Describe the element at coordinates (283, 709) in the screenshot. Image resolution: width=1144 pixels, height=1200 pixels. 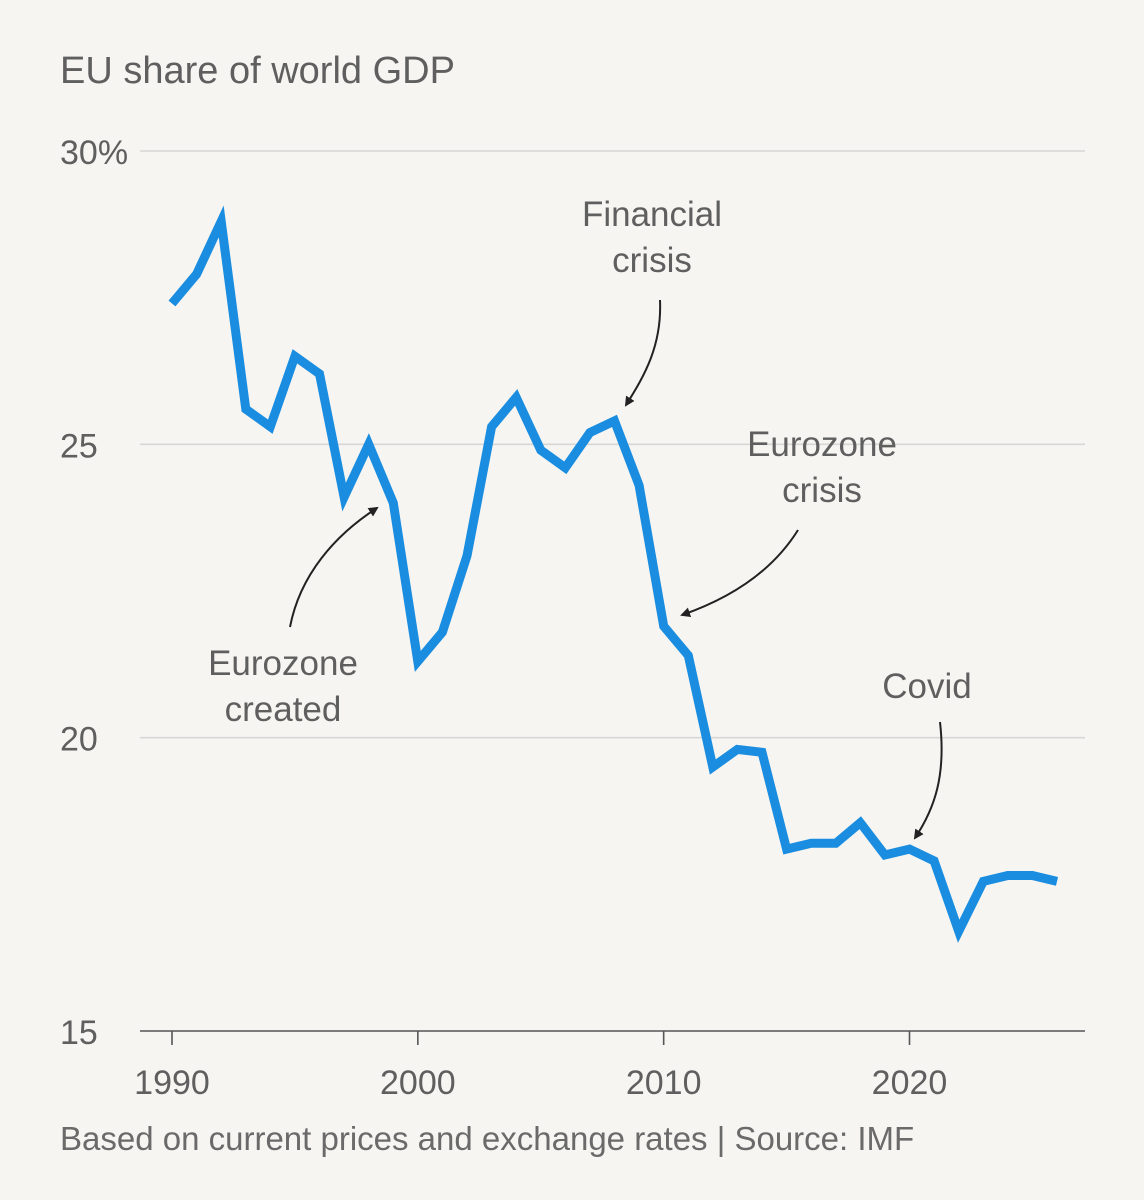
I see `annotation-label: created` at that location.